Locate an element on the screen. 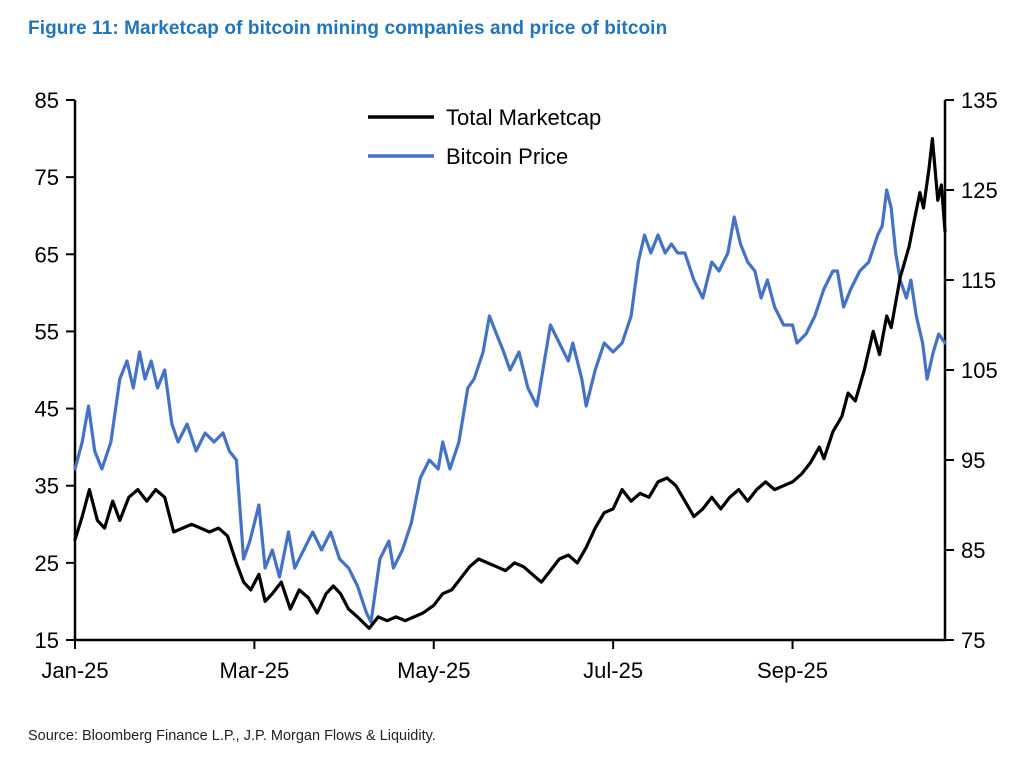 The height and width of the screenshot is (764, 1024). legend-label-bitcoin-price: Bitcoin Price is located at coordinates (507, 156).